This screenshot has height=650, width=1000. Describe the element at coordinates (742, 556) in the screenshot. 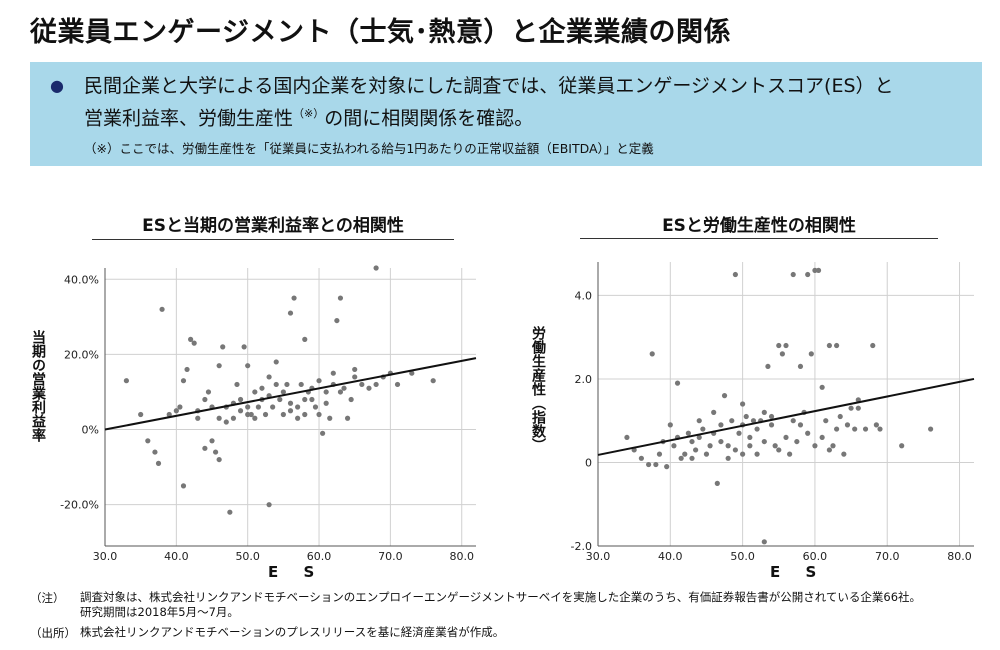

I see `chart2-xtick-label: 50.0` at that location.